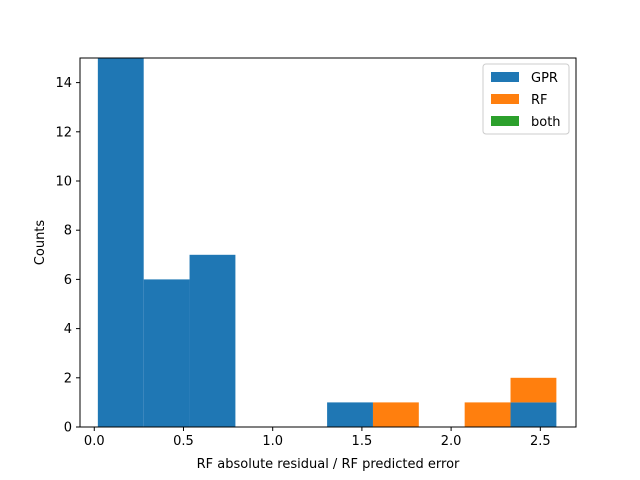  I want to click on x-tick-label: 1.5, so click(362, 441).